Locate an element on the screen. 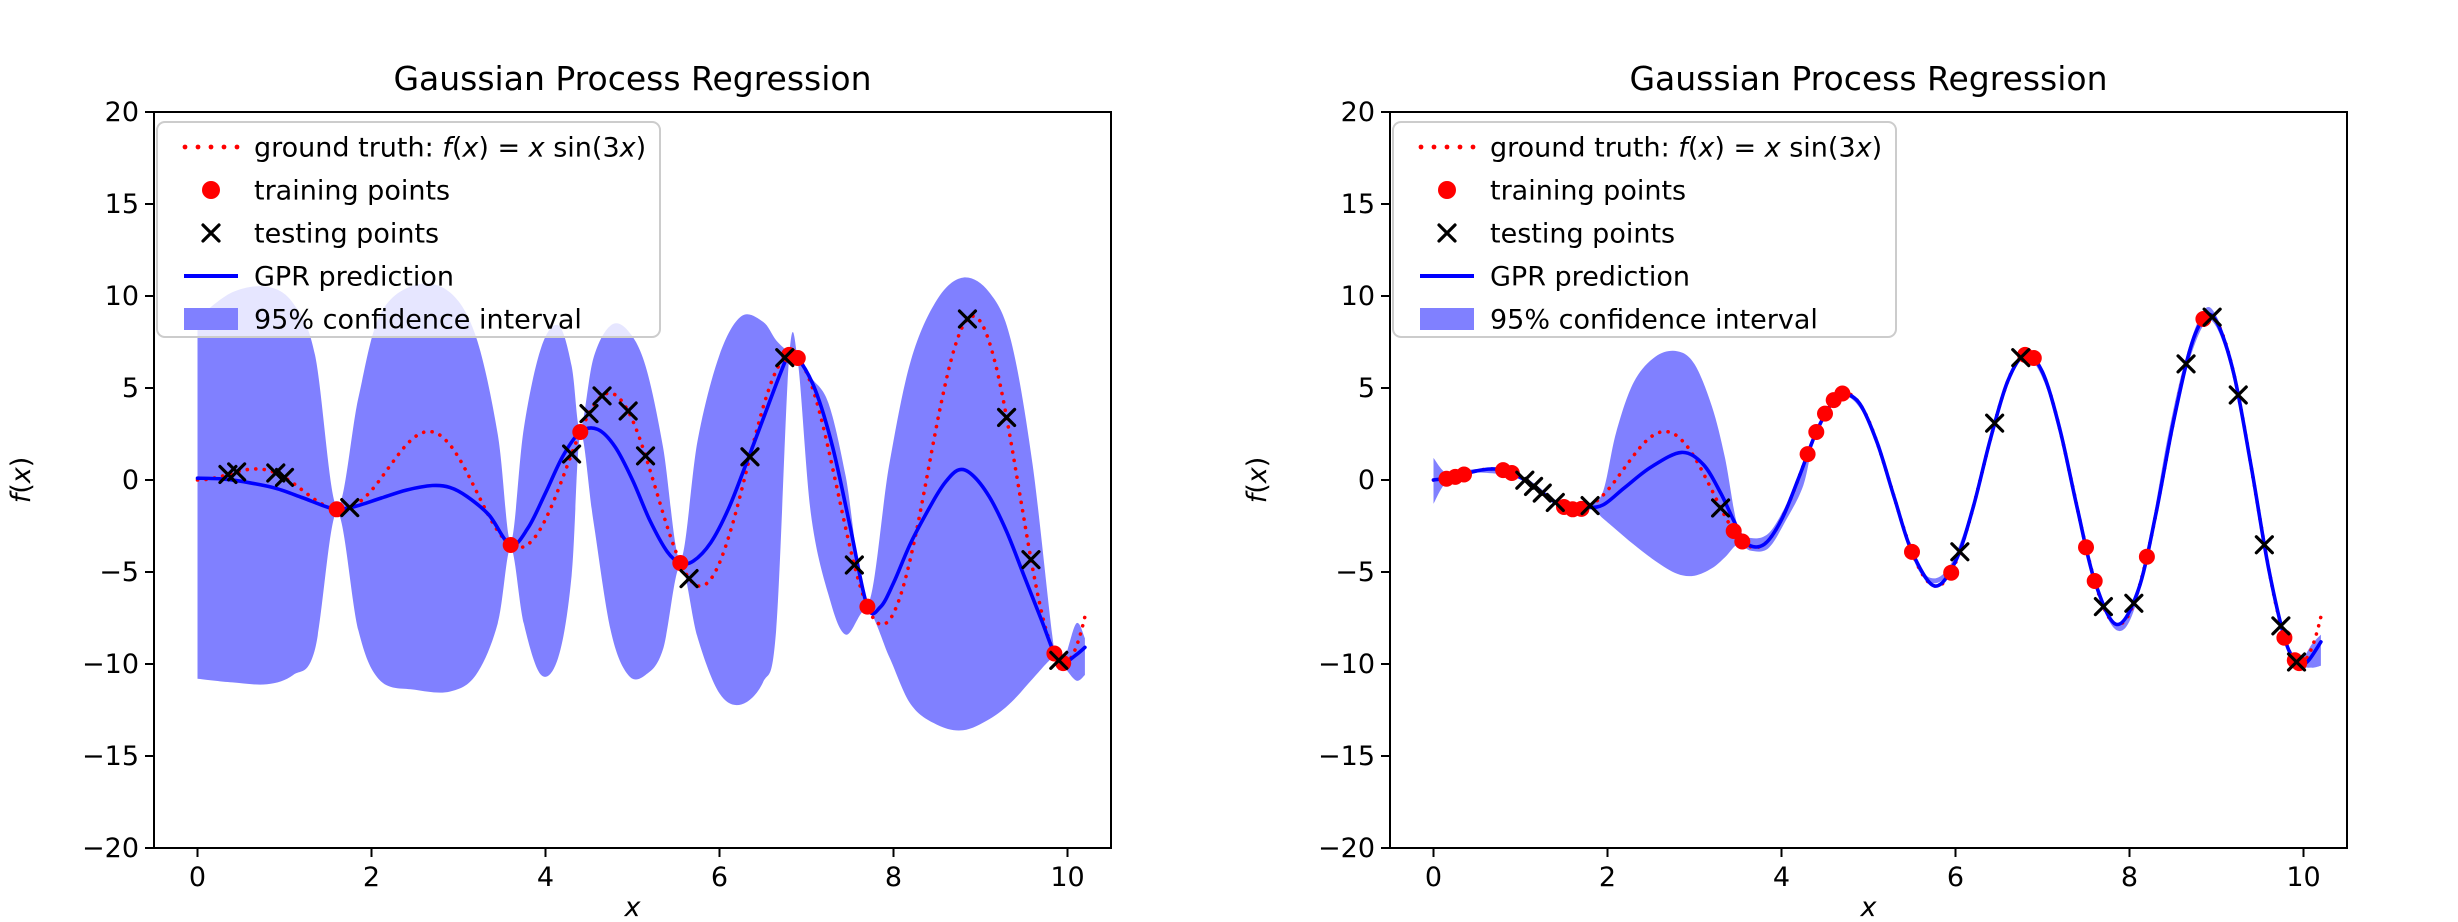 The height and width of the screenshot is (922, 2458). confidence-band is located at coordinates (1877, 487).